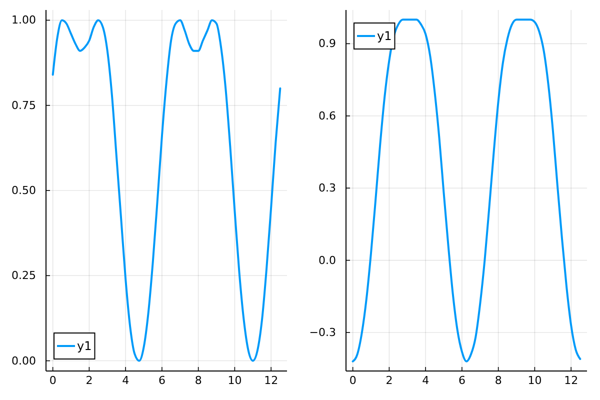 The width and height of the screenshot is (600, 400). What do you see at coordinates (327, 43) in the screenshot?
I see `y-tick-label: 0.9` at bounding box center [327, 43].